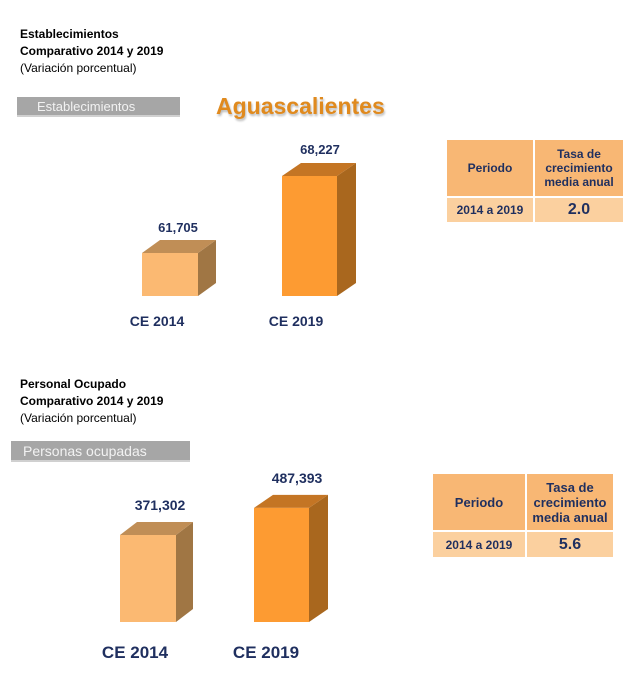 The image size is (637, 681). I want to click on section2-title: Personal Ocupado, so click(73, 384).